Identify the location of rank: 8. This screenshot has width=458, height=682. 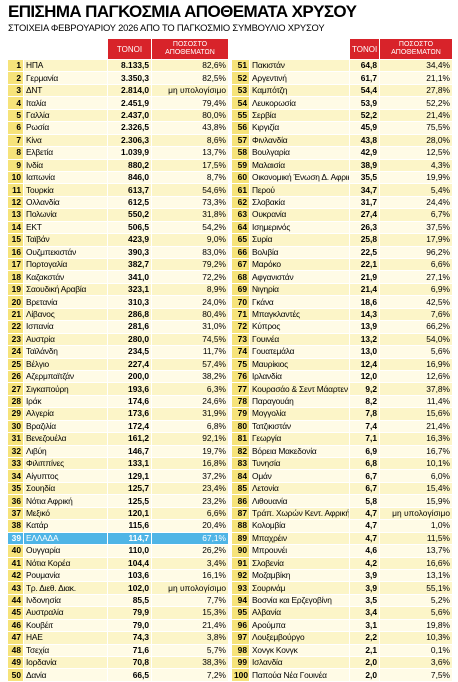
(15, 153).